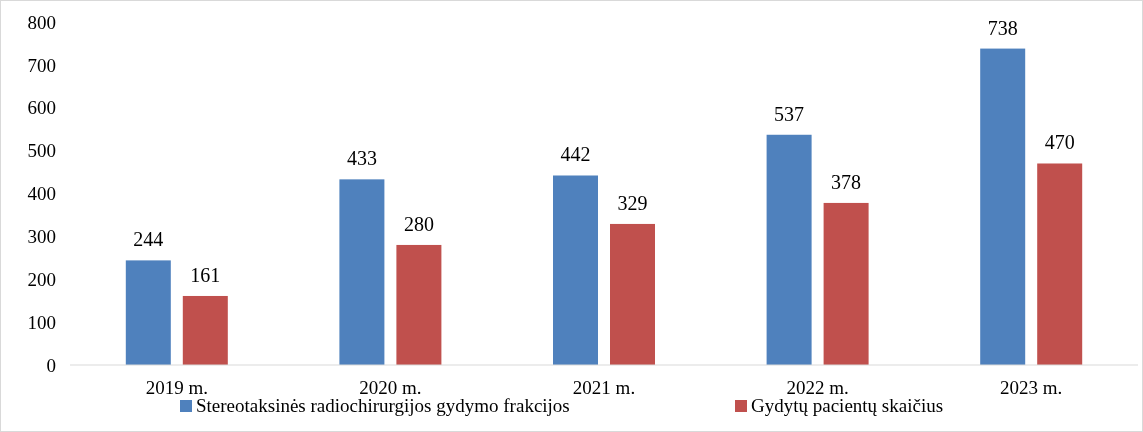 The height and width of the screenshot is (432, 1143). I want to click on data-label: 442, so click(575, 154).